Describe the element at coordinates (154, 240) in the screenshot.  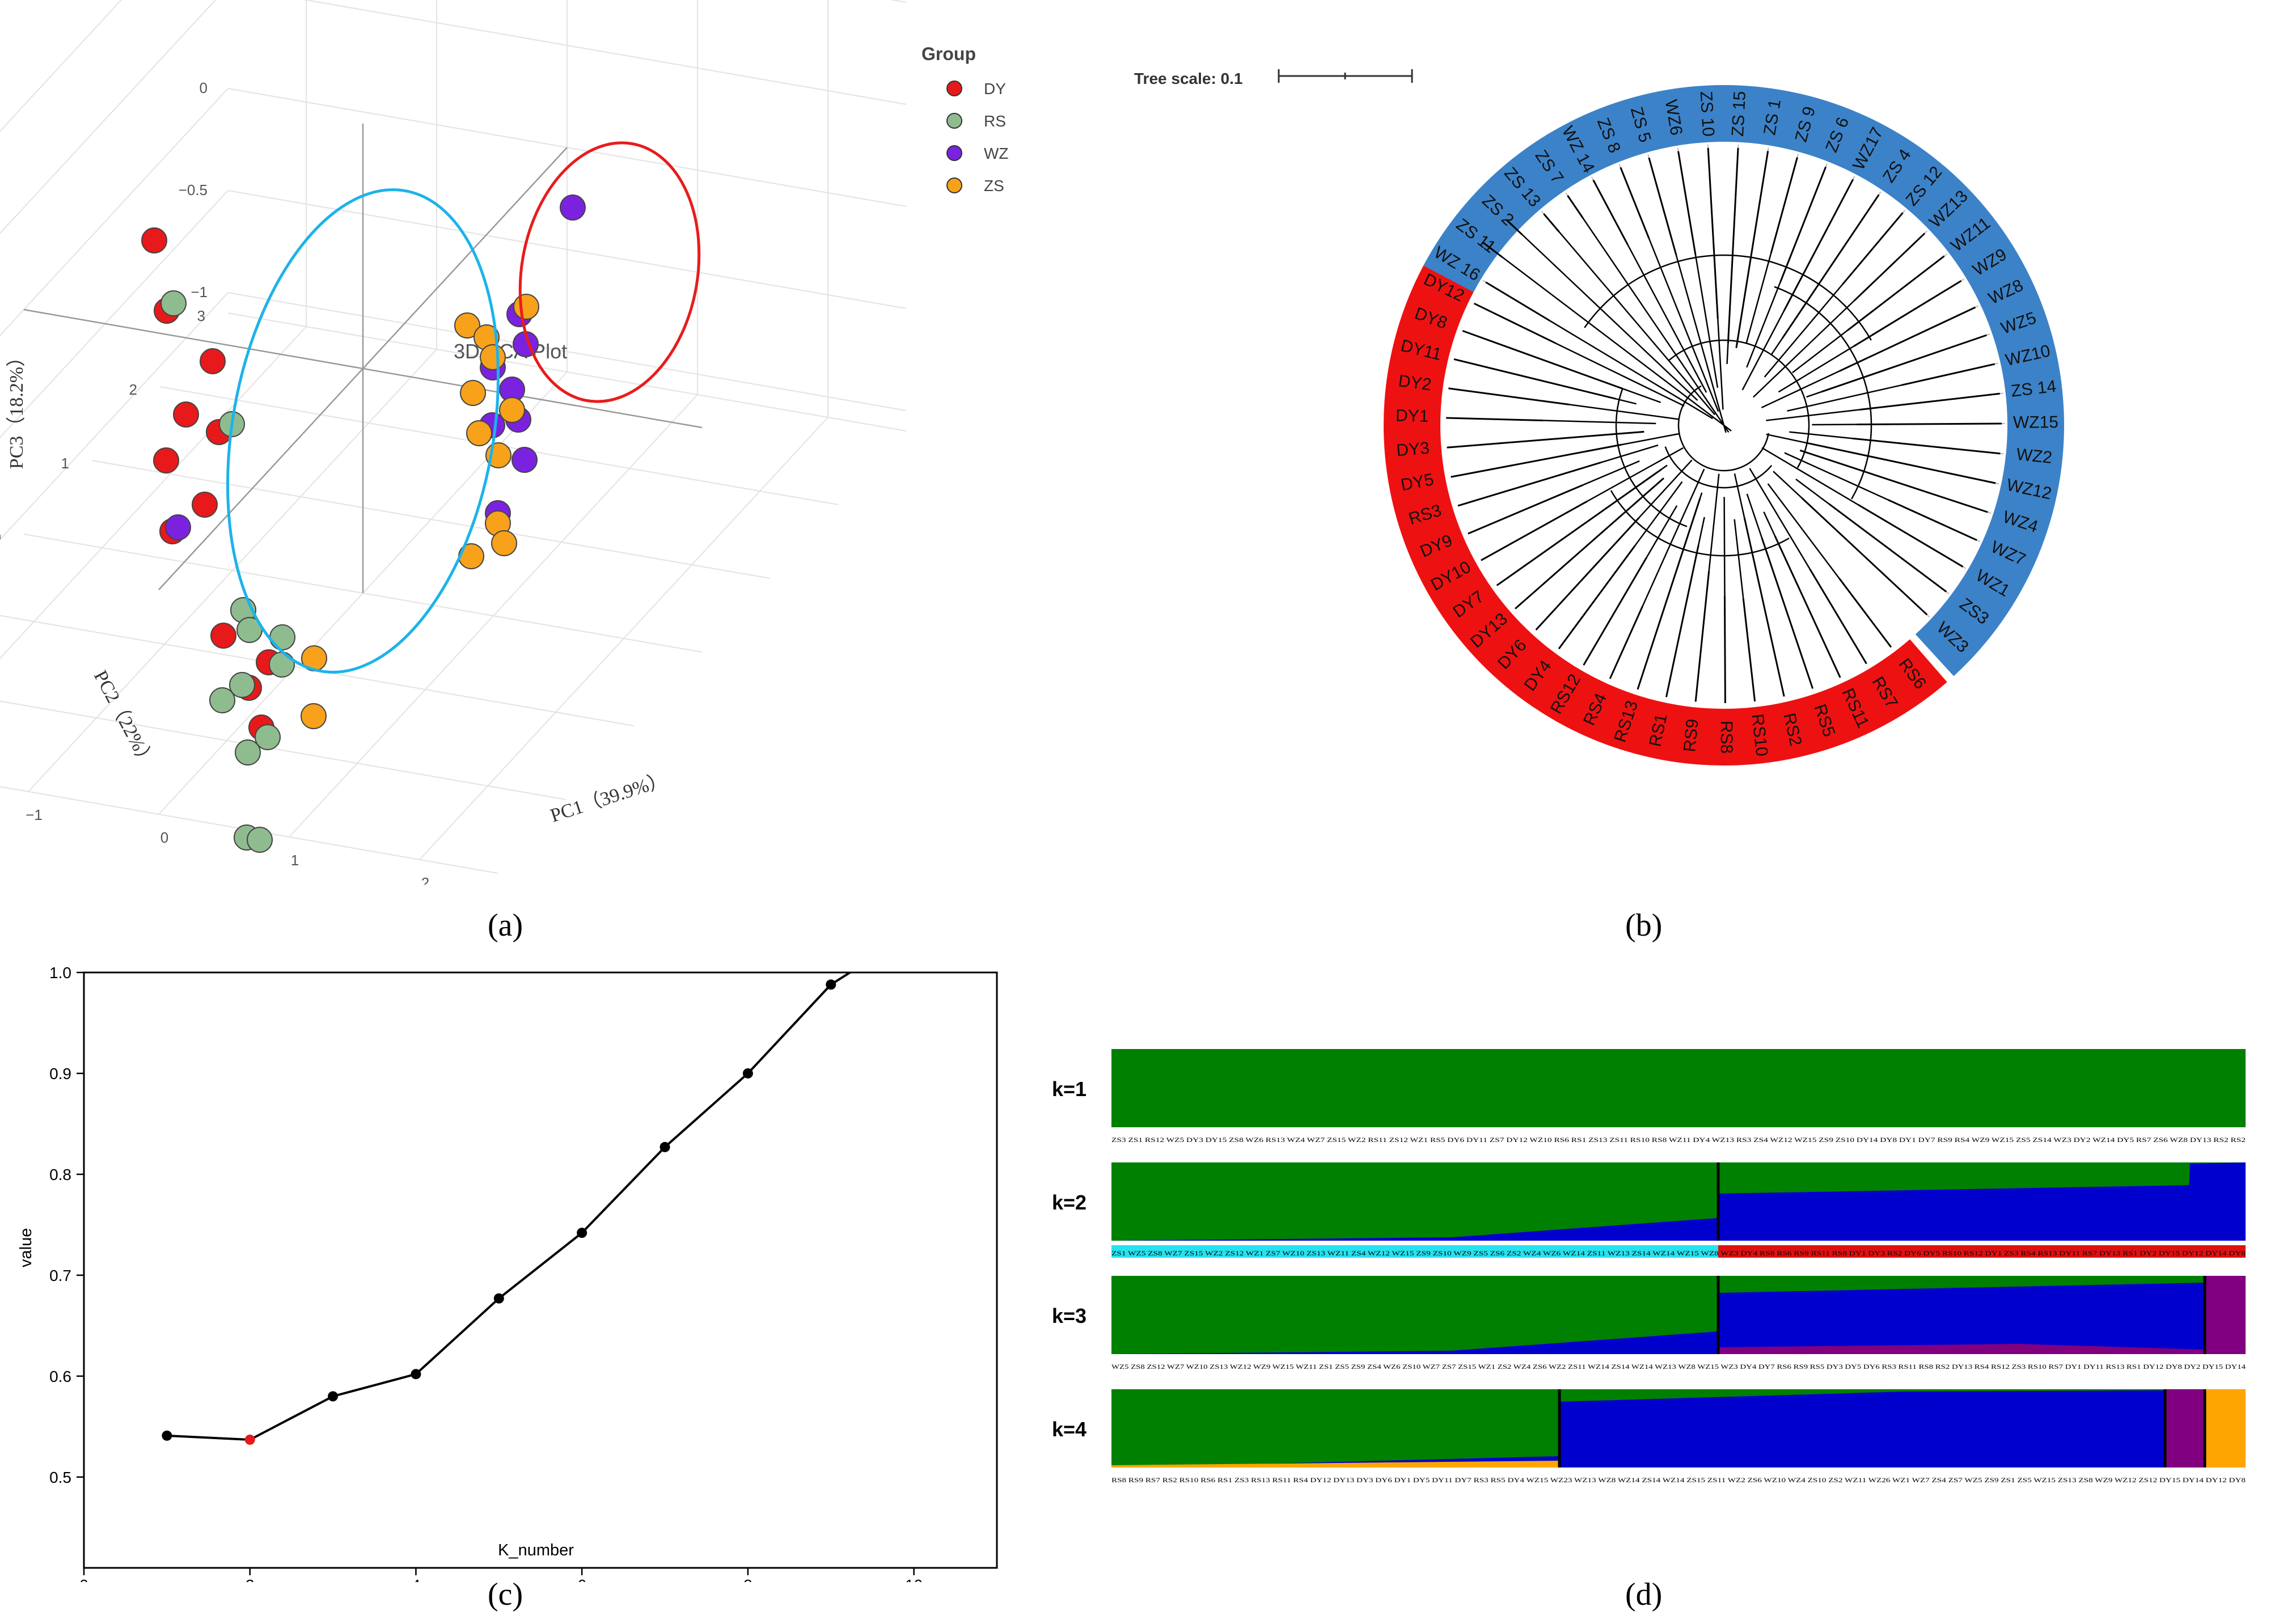
I see `pca-point-dy` at that location.